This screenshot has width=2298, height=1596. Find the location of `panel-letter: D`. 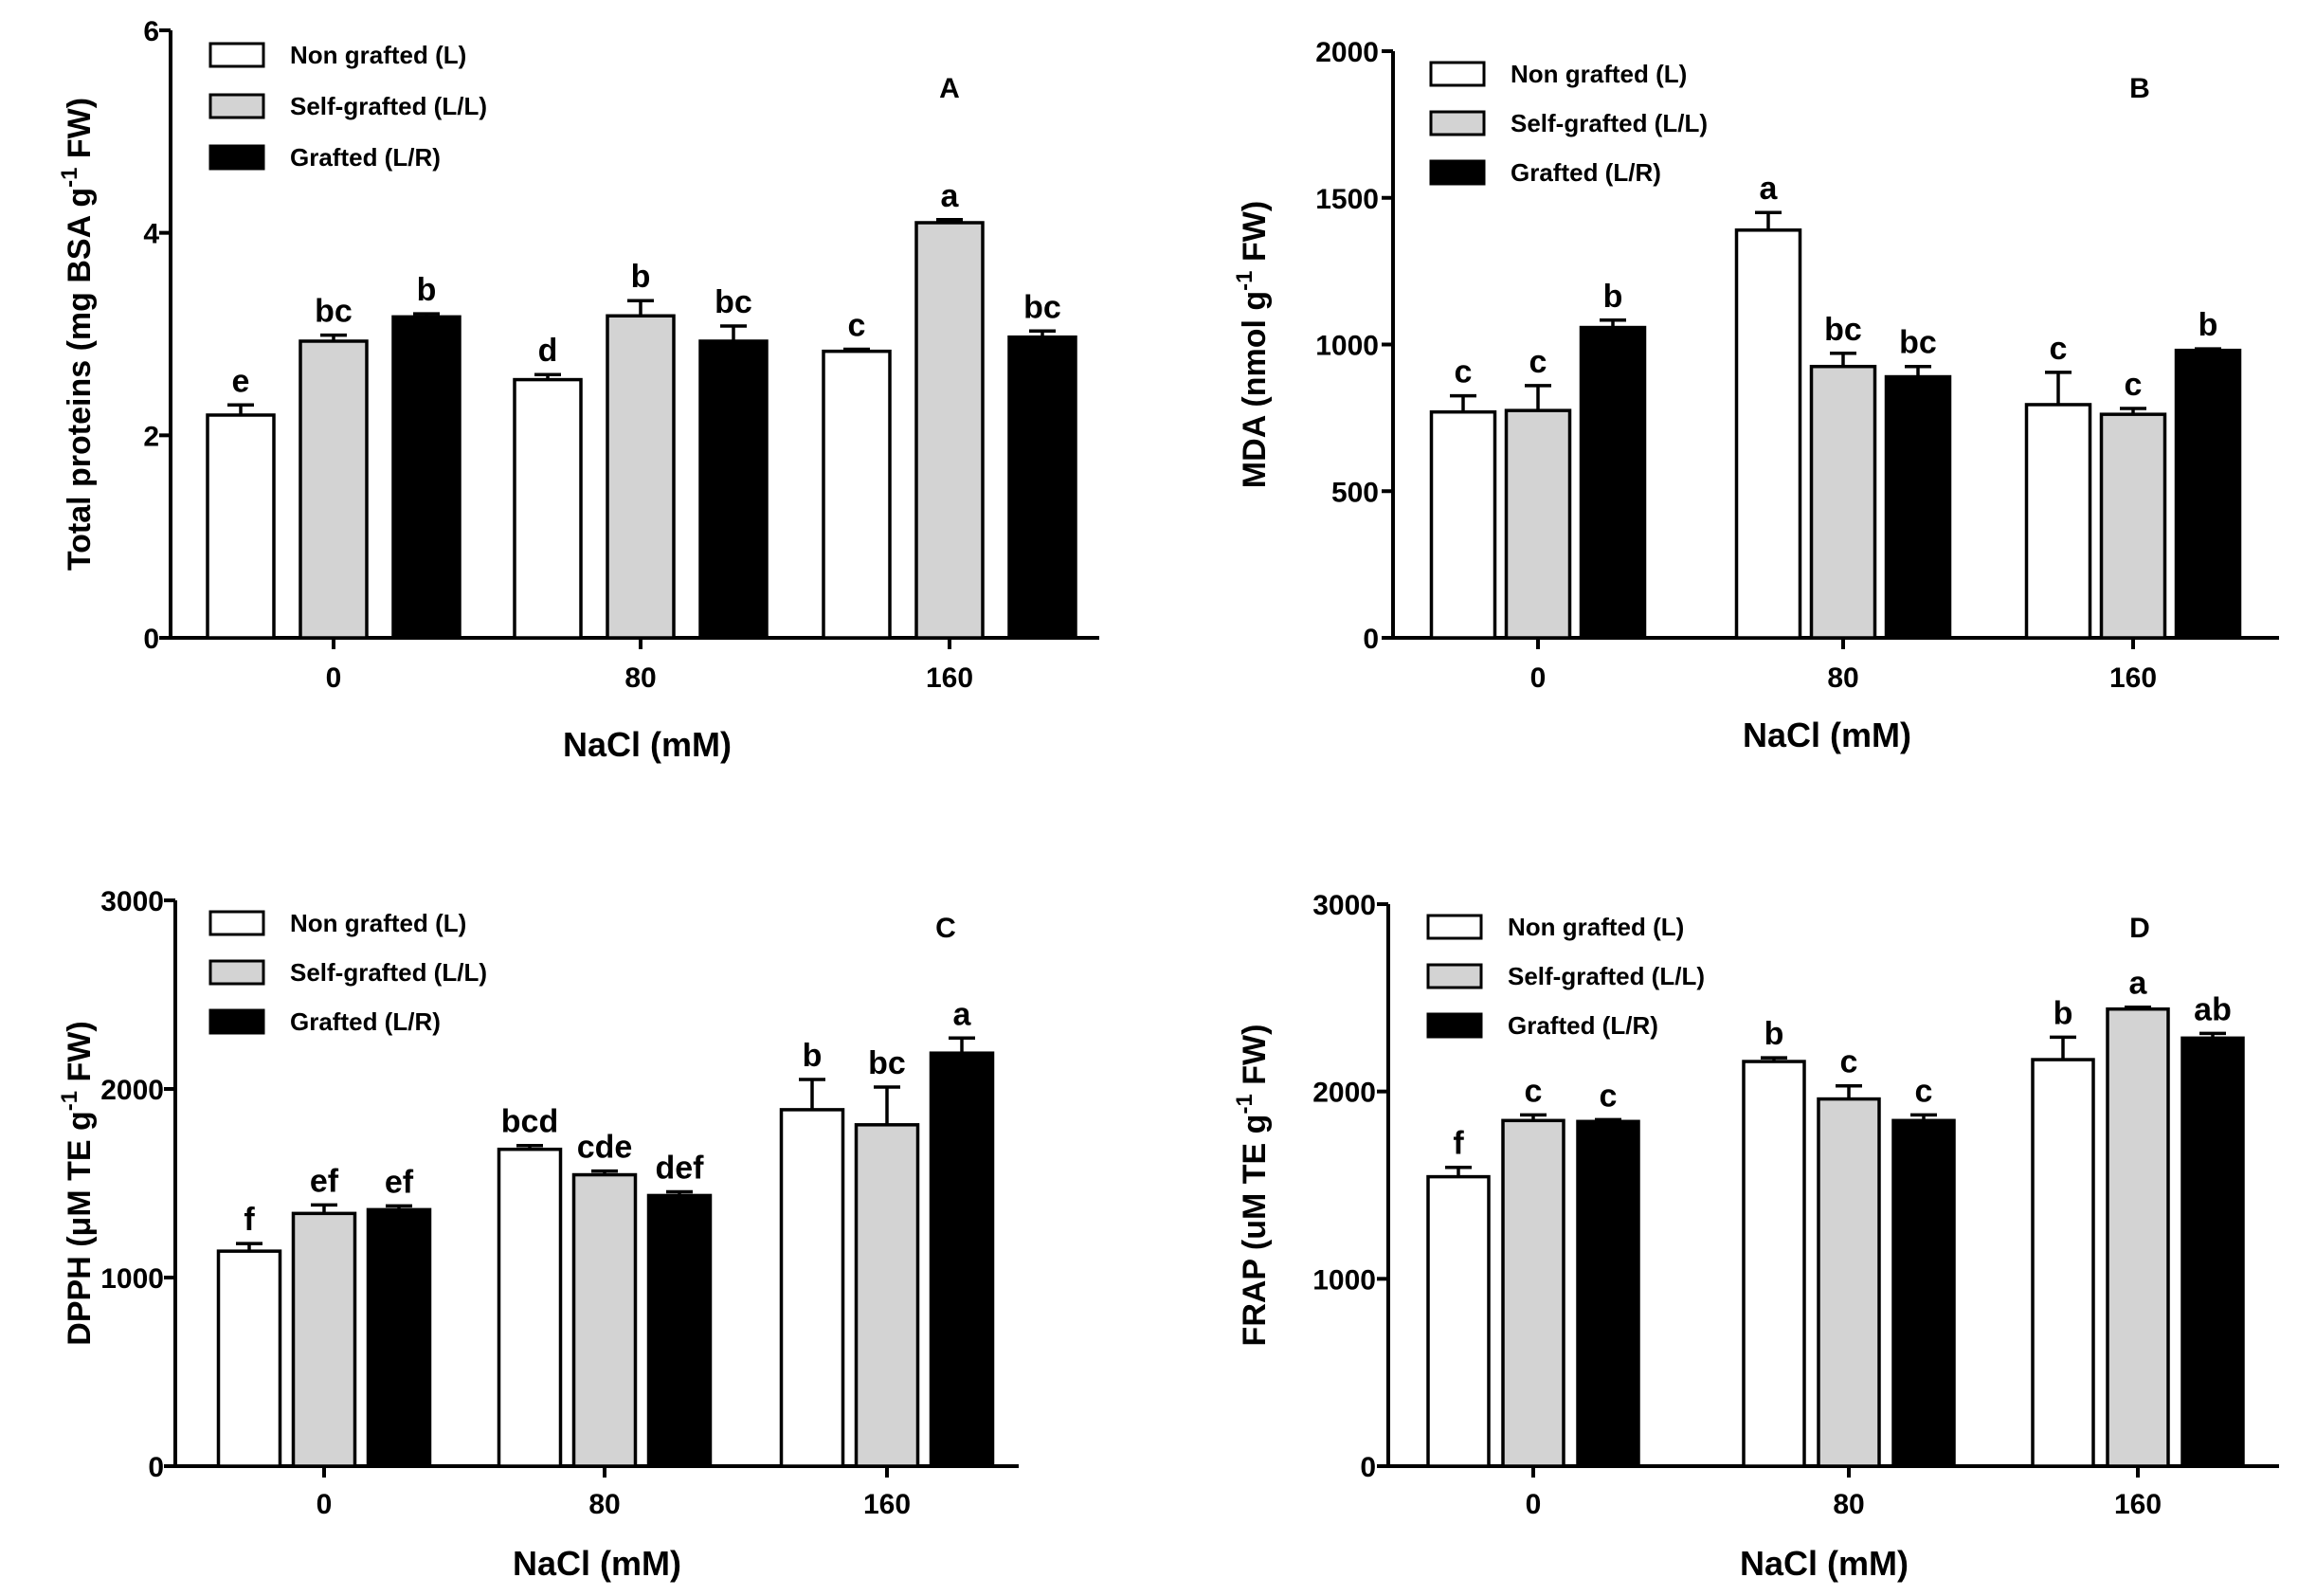

panel-letter: D is located at coordinates (2139, 929).